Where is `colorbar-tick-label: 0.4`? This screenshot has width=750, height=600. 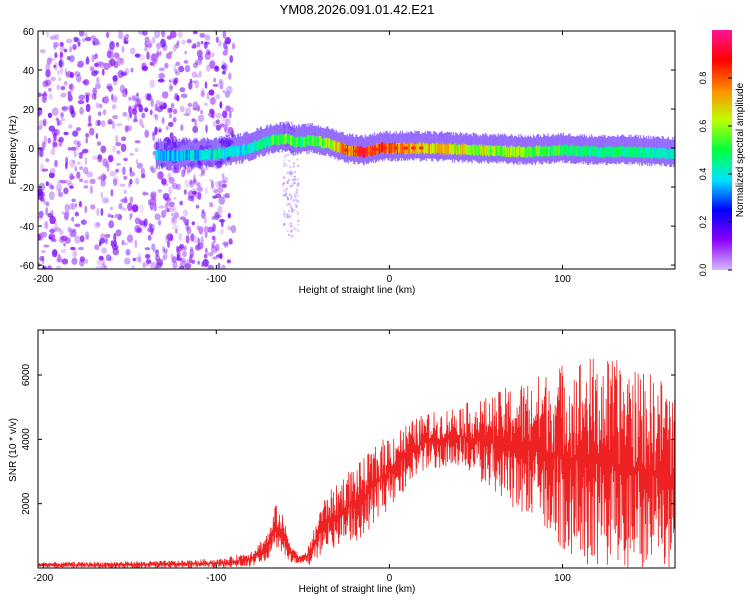
colorbar-tick-label: 0.4 is located at coordinates (703, 174).